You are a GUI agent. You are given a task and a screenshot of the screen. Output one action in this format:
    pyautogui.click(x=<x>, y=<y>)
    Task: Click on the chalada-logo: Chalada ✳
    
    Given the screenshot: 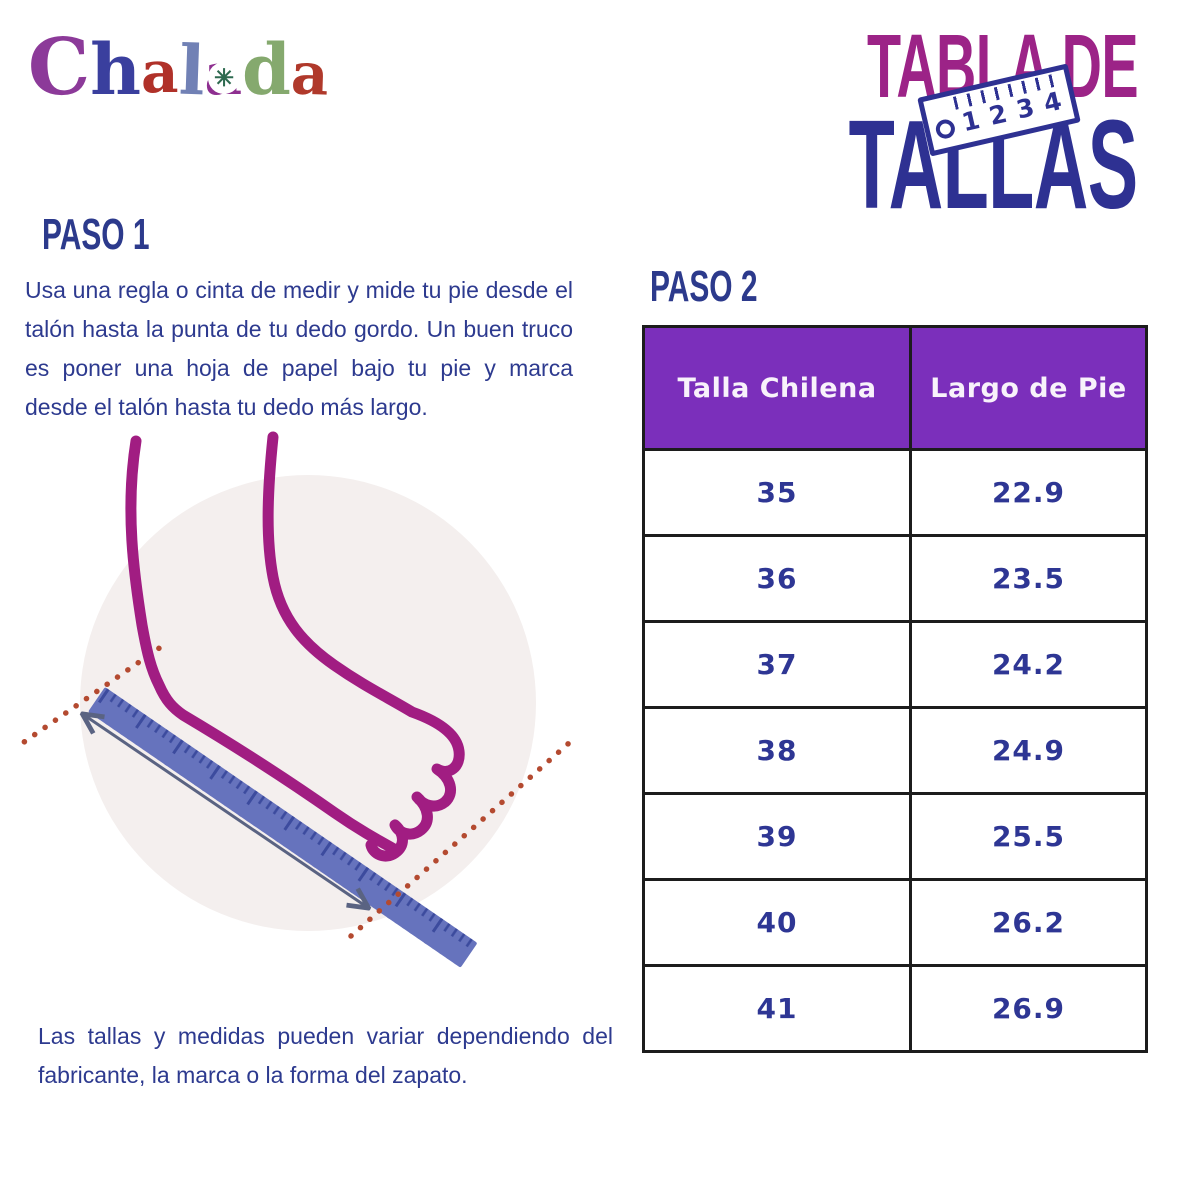 What is the action you would take?
    pyautogui.click(x=178, y=70)
    